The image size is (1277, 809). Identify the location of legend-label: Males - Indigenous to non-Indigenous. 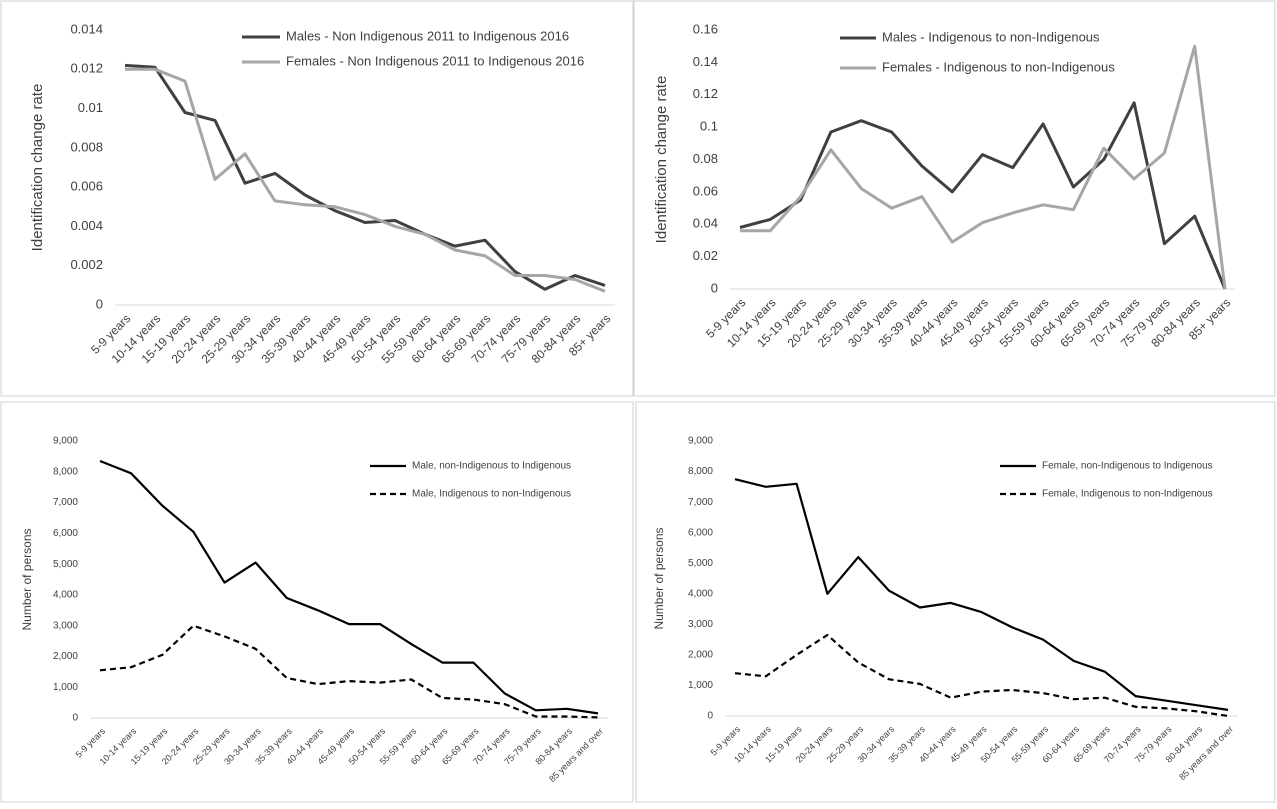
(991, 36).